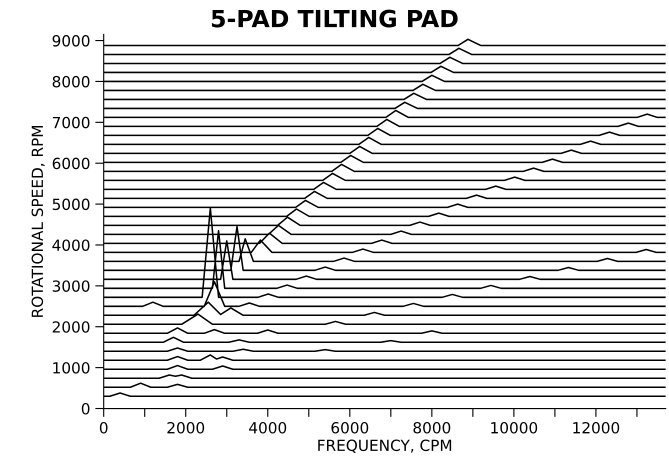 The image size is (669, 459). I want to click on y-tick-label: 1000, so click(71, 368).